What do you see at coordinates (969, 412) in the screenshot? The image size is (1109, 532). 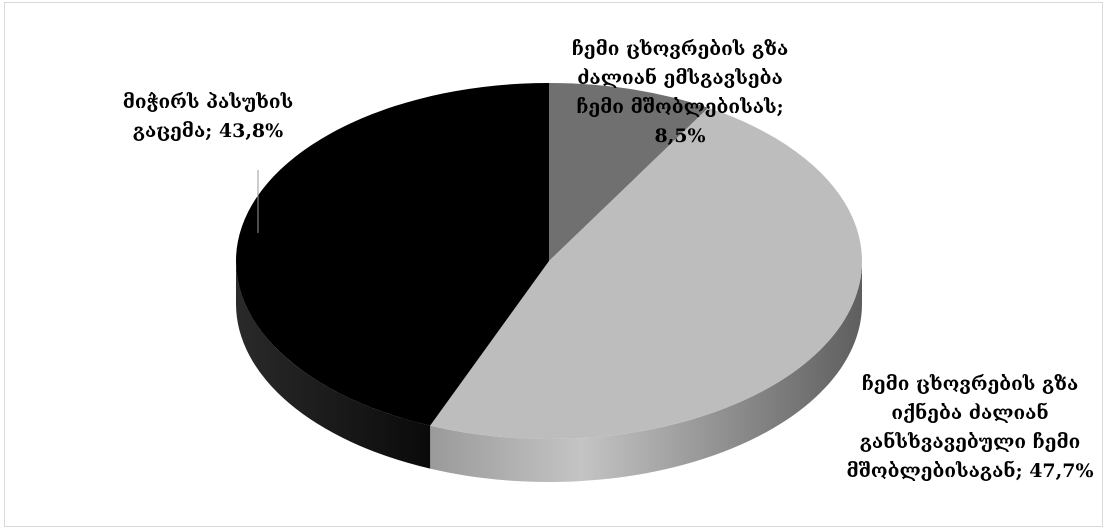 I see `slice-label-line: იქნება ძალიან` at bounding box center [969, 412].